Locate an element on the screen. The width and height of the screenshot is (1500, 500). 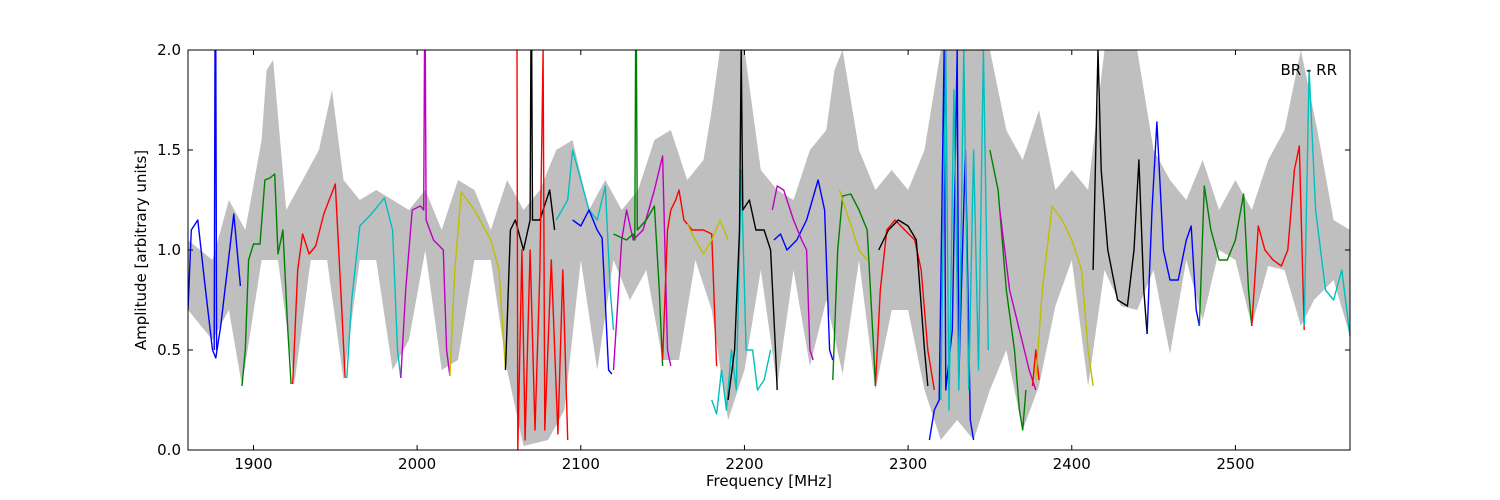
y-tick-label: 2.0 is located at coordinates (169, 50).